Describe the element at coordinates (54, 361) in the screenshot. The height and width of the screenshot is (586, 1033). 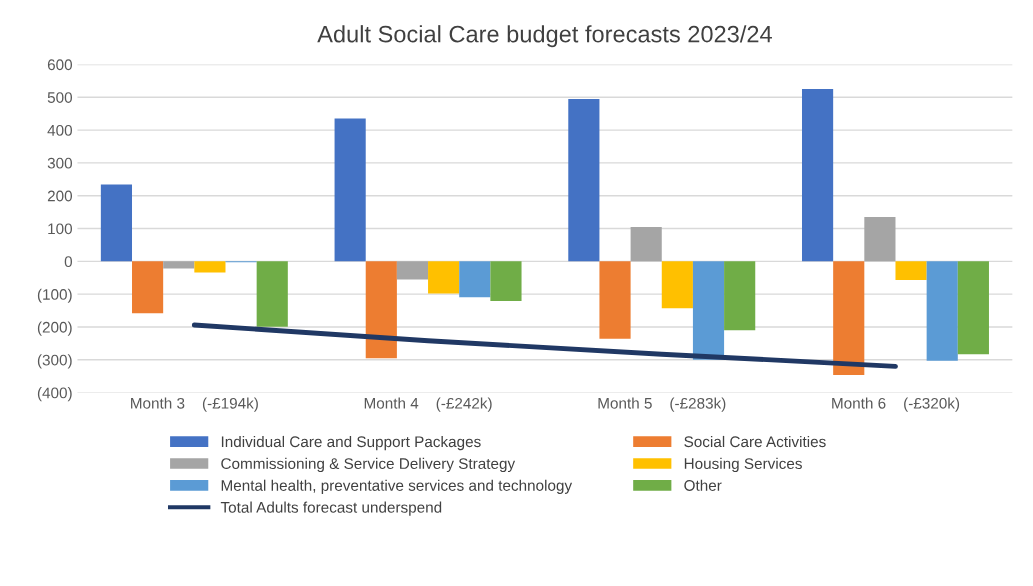
I see `y-tick-label: (300)` at that location.